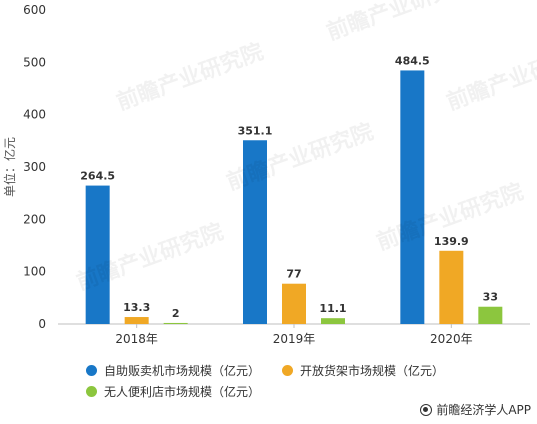  I want to click on y-tick-label: 300, so click(34, 167).